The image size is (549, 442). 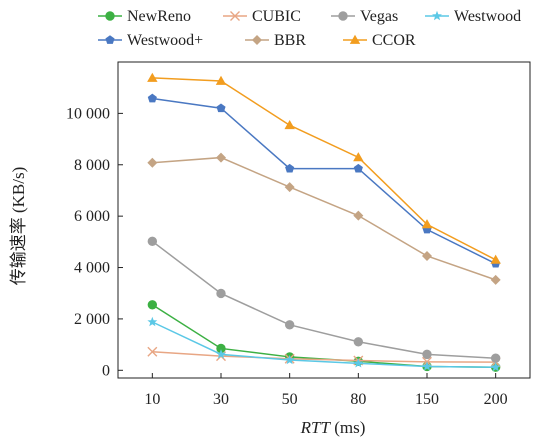 What do you see at coordinates (152, 399) in the screenshot?
I see `x-tick-label: 10` at bounding box center [152, 399].